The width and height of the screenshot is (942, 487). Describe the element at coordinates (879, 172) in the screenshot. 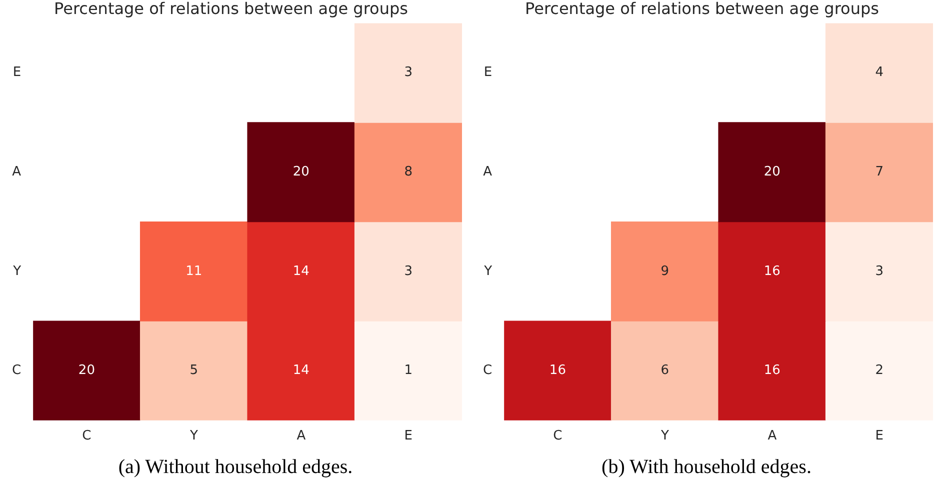

I see `data-label: 7` at that location.